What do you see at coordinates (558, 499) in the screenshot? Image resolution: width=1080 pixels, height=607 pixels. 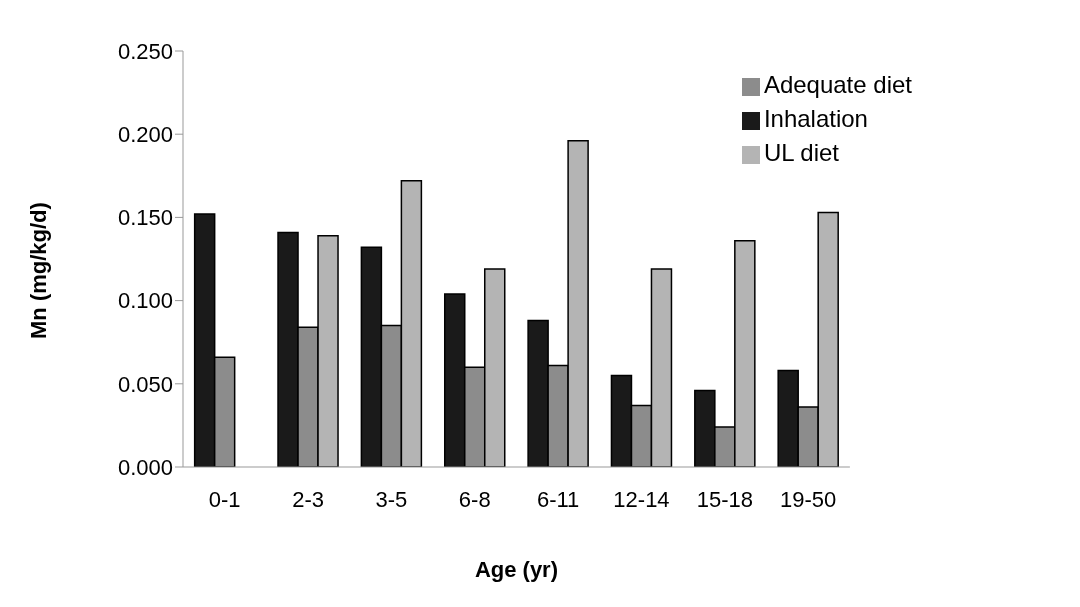 I see `x-tick-label: 6-11` at bounding box center [558, 499].